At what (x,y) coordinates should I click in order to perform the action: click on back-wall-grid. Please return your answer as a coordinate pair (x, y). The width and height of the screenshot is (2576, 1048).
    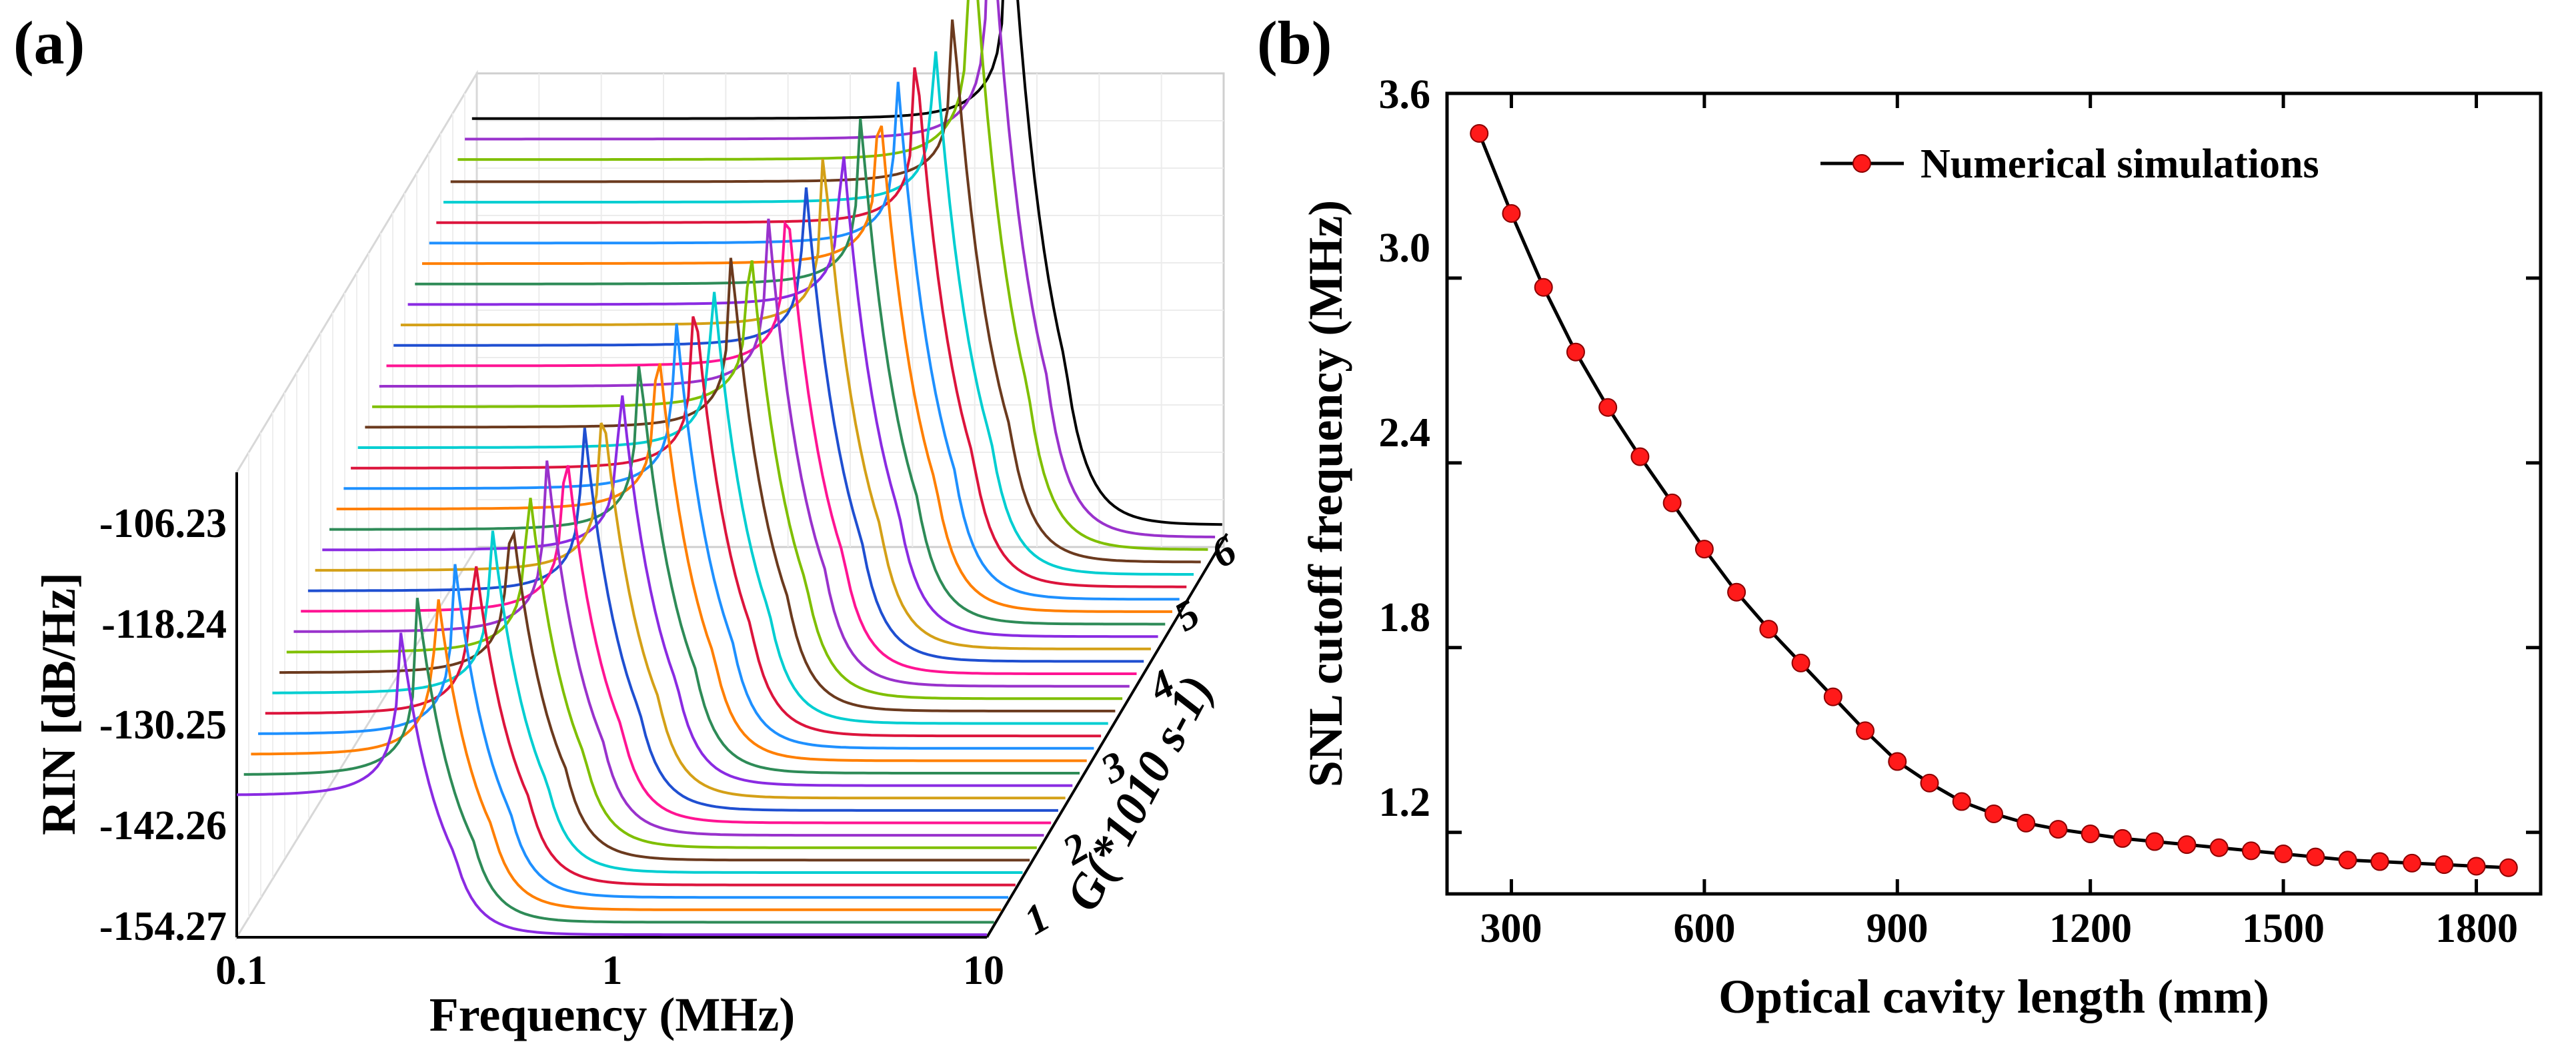
    Looking at the image, I should click on (851, 310).